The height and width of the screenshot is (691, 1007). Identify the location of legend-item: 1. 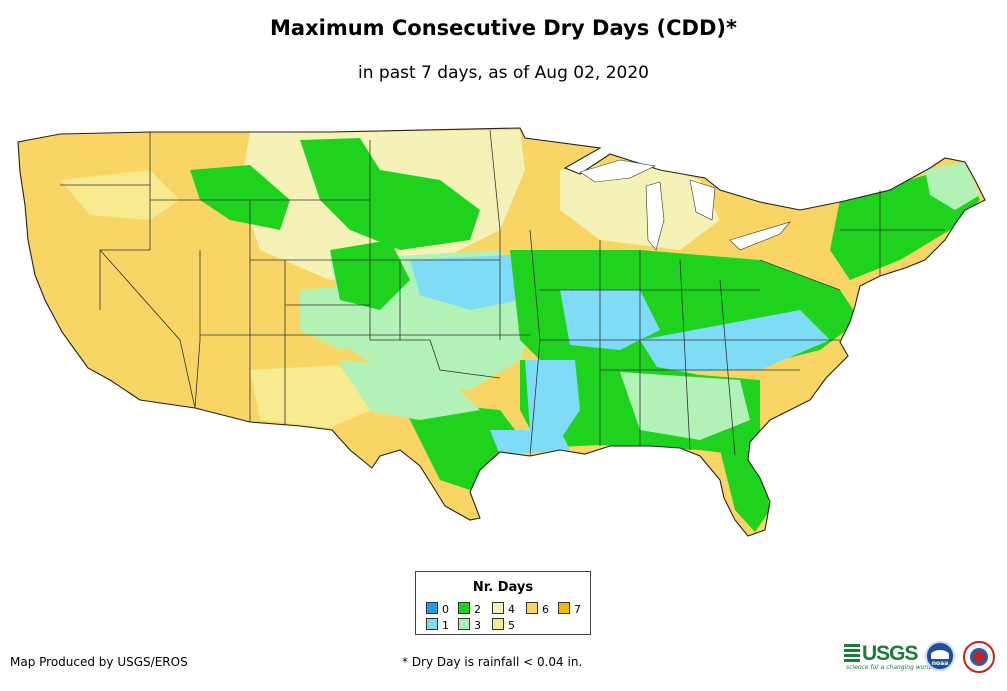
(437, 625).